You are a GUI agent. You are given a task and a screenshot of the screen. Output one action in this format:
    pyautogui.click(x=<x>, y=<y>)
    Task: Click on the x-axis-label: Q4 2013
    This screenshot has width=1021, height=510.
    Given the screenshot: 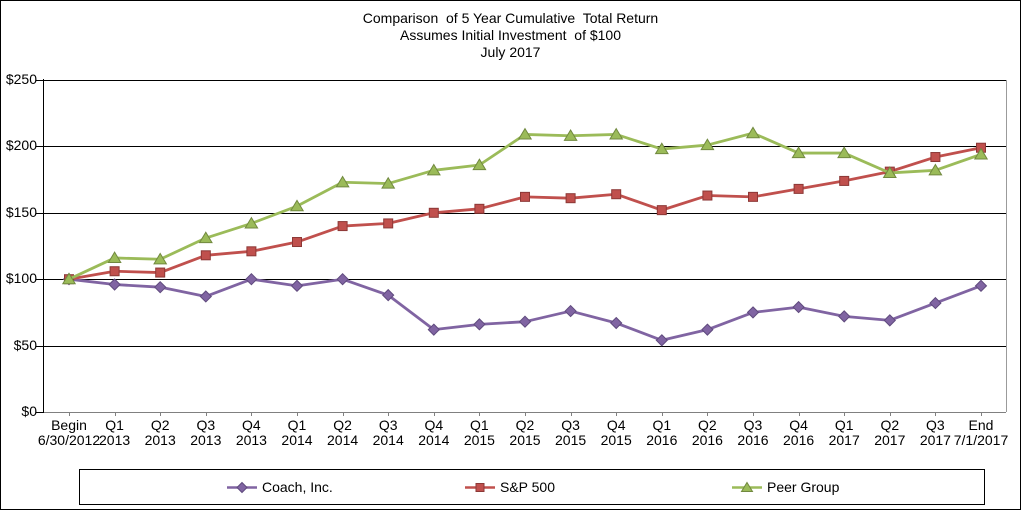 What is the action you would take?
    pyautogui.click(x=251, y=433)
    